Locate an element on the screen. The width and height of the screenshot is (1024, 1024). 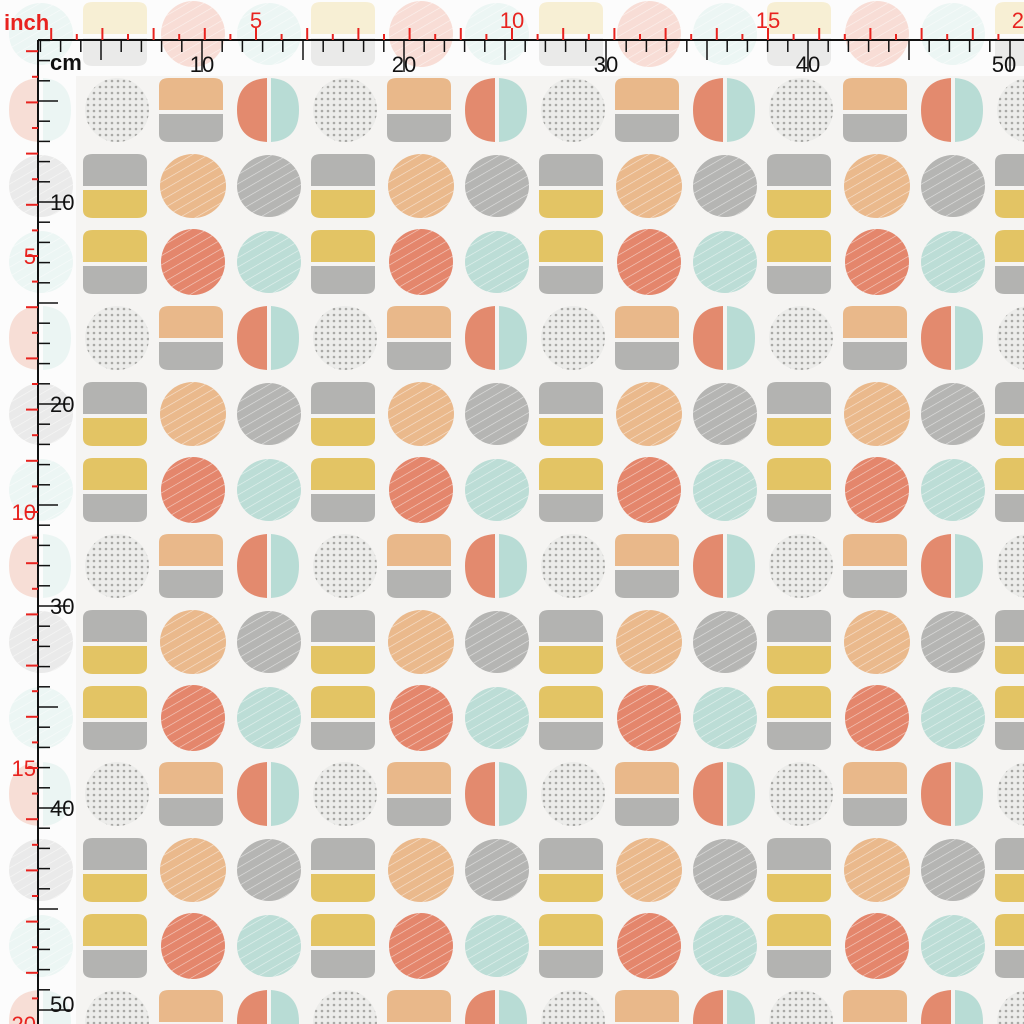
cm-unit: cm is located at coordinates (66, 62).